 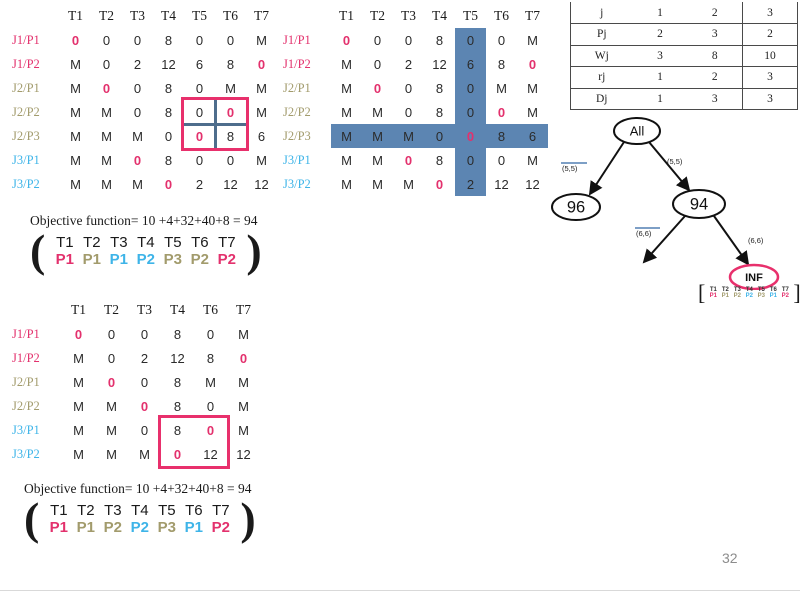 What do you see at coordinates (660, 99) in the screenshot?
I see `param-value: 1` at bounding box center [660, 99].